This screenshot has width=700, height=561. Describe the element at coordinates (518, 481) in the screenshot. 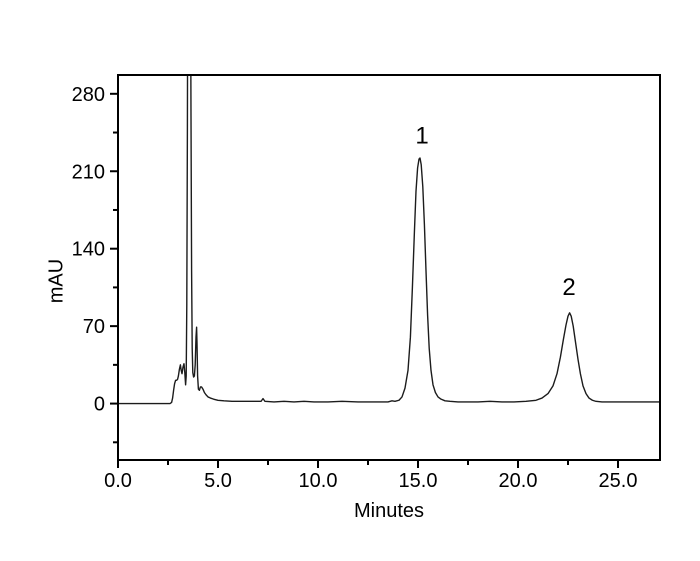

I see `x-tick-label: 20.0` at that location.